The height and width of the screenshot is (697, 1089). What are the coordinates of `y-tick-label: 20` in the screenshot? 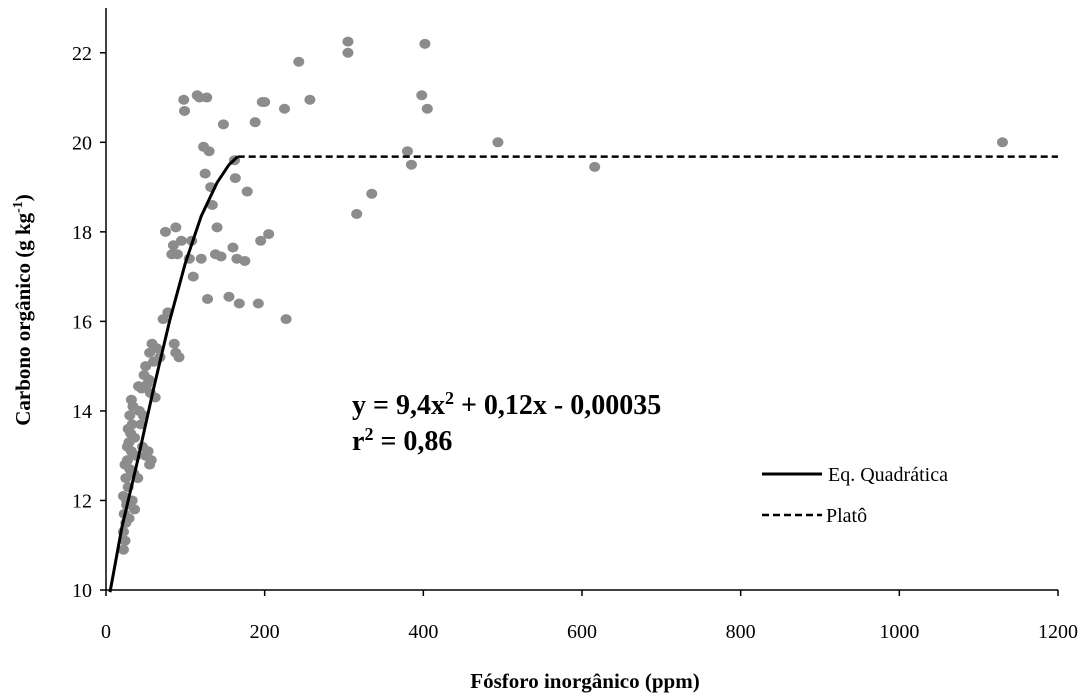 It's located at (82, 143).